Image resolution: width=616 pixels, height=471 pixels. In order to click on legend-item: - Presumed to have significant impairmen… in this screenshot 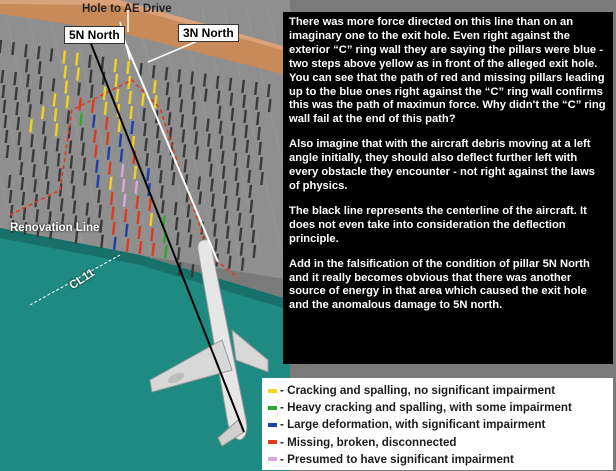, I will do `click(438, 459)`.